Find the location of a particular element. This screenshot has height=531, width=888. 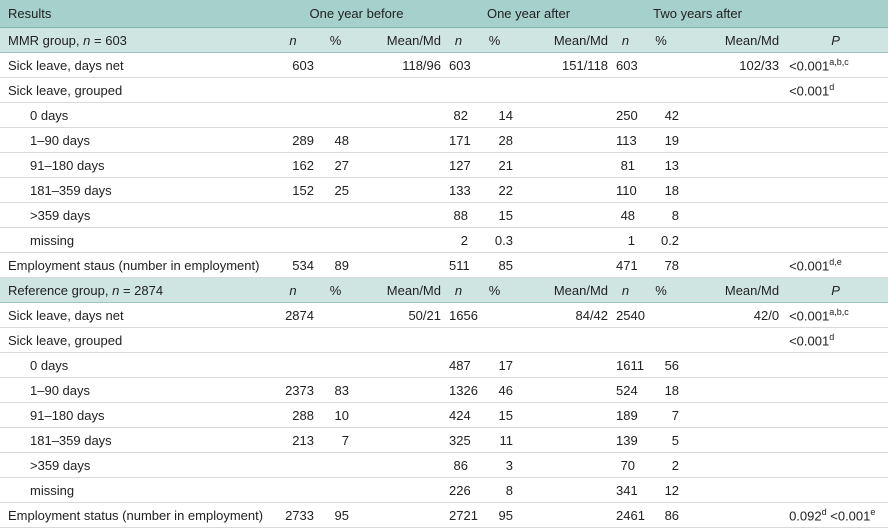

p-footnote: e is located at coordinates (873, 511).